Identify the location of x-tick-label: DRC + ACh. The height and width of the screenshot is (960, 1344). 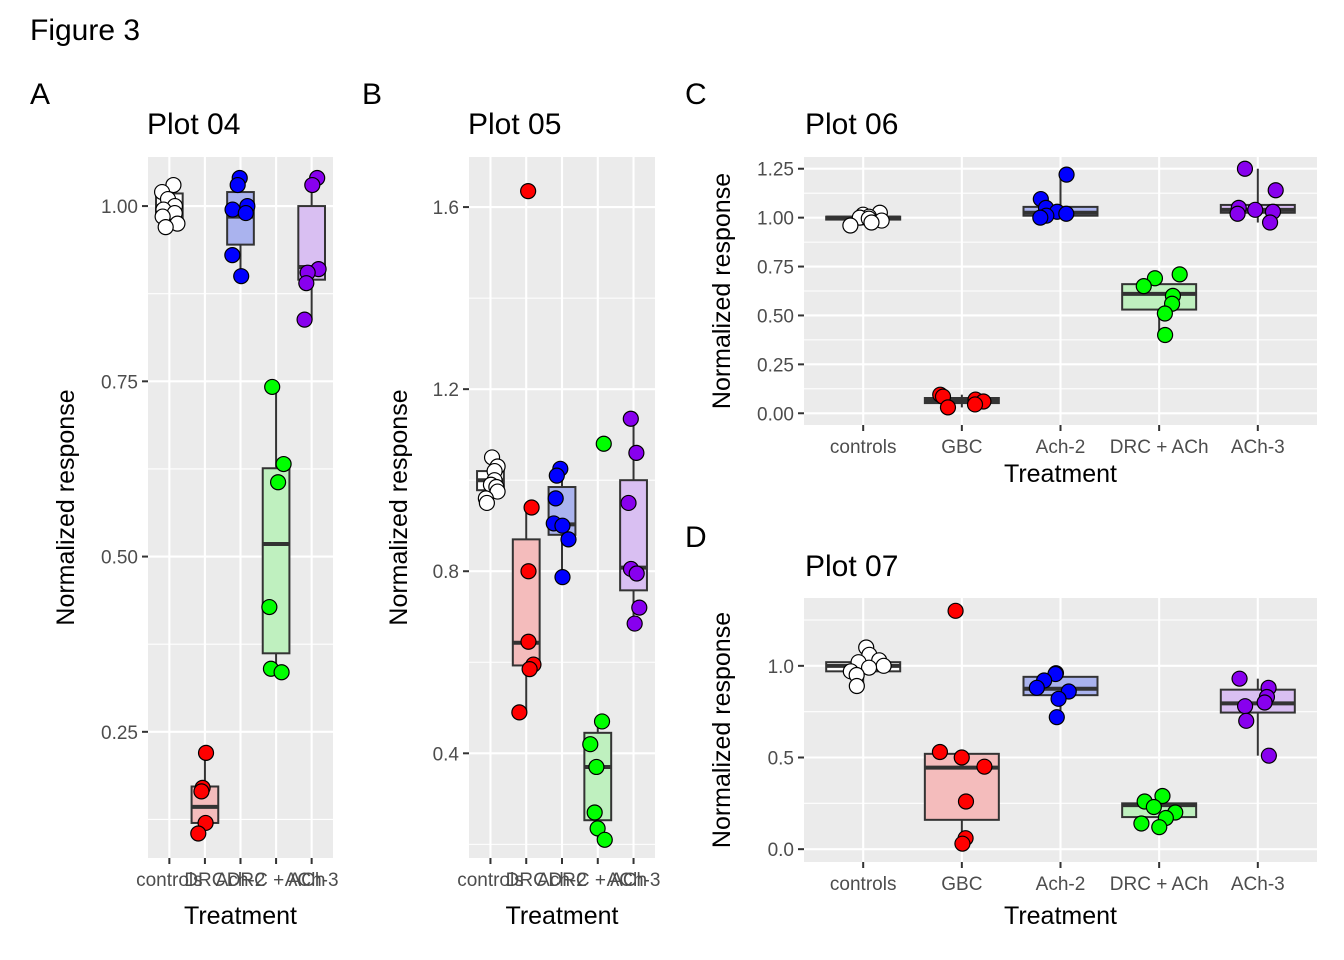
(1159, 447).